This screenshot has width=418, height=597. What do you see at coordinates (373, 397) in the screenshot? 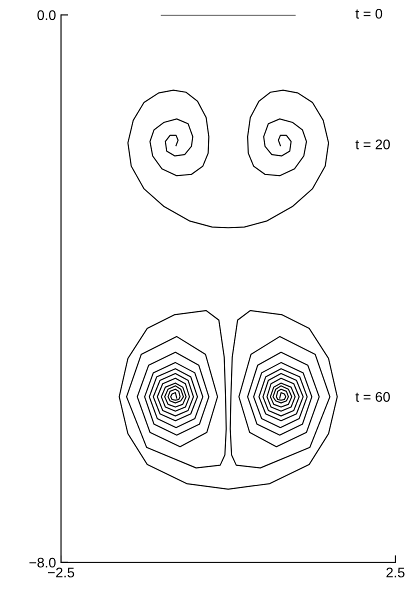
I see `series-label: t = 60` at bounding box center [373, 397].